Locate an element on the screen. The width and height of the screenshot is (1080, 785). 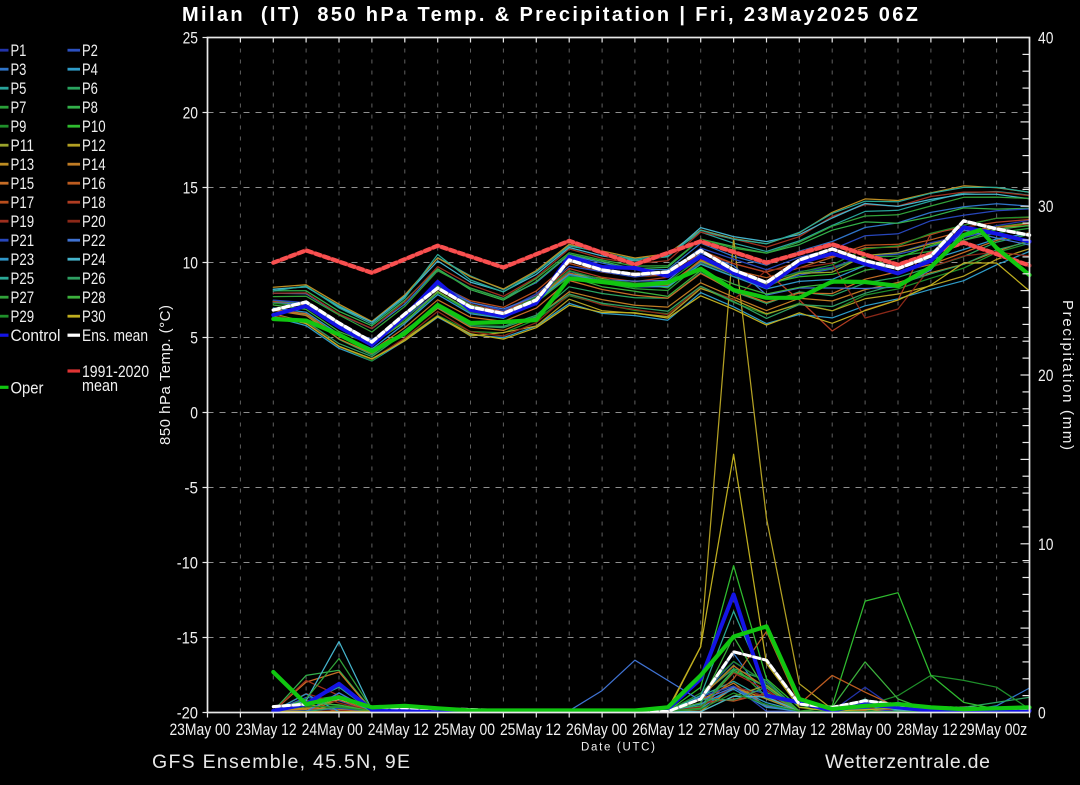
svg-text: P6 is located at coordinates (90, 89).